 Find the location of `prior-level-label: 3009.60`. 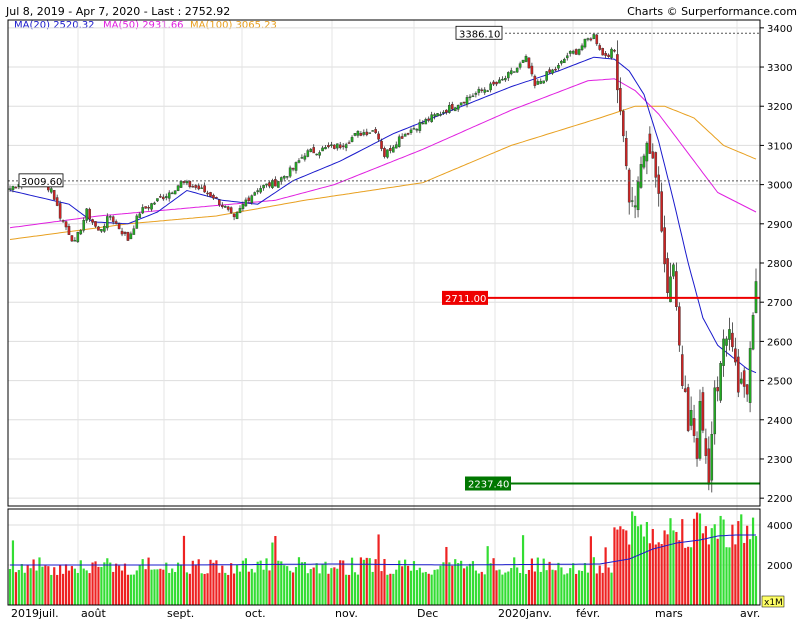

prior-level-label: 3009.60 is located at coordinates (41, 182).